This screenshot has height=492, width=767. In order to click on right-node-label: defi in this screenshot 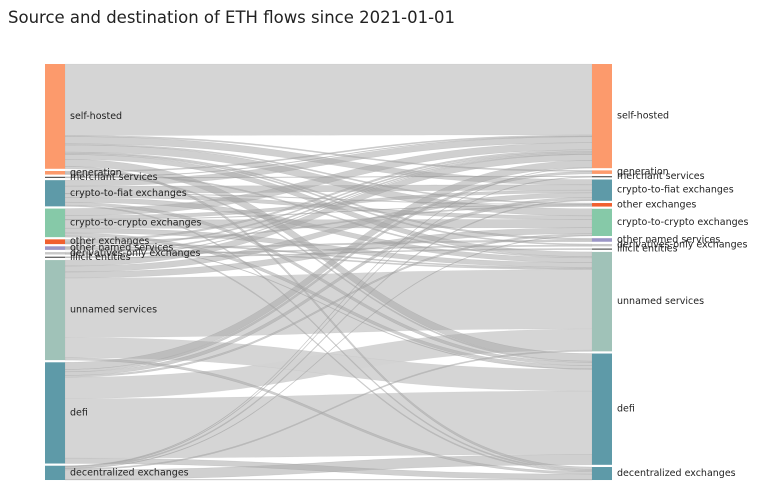, I will do `click(626, 409)`.